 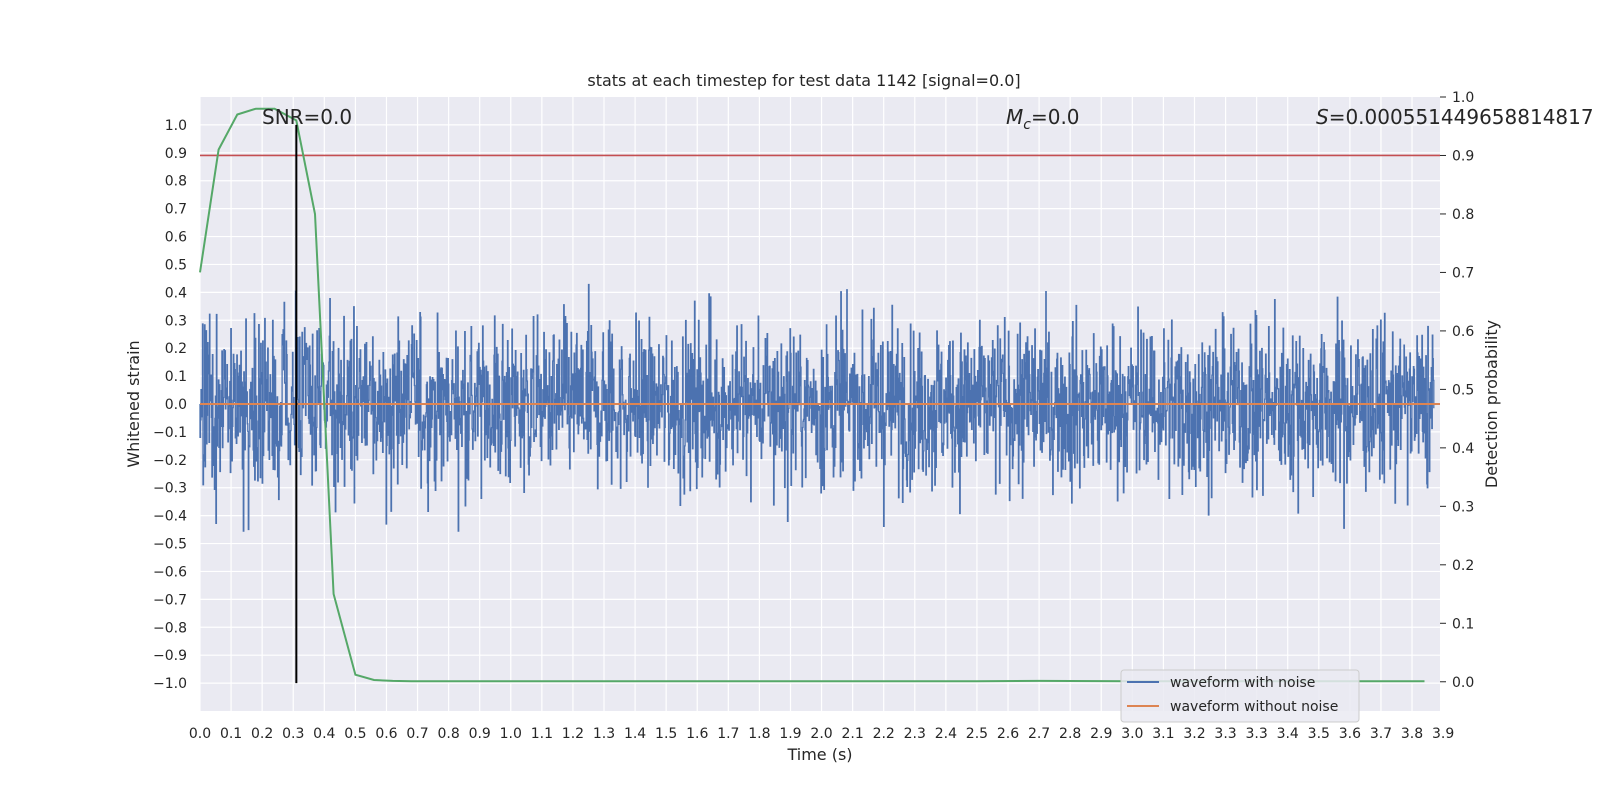 What do you see at coordinates (1014, 117) in the screenshot?
I see `chirp-mass-symbol: M` at bounding box center [1014, 117].